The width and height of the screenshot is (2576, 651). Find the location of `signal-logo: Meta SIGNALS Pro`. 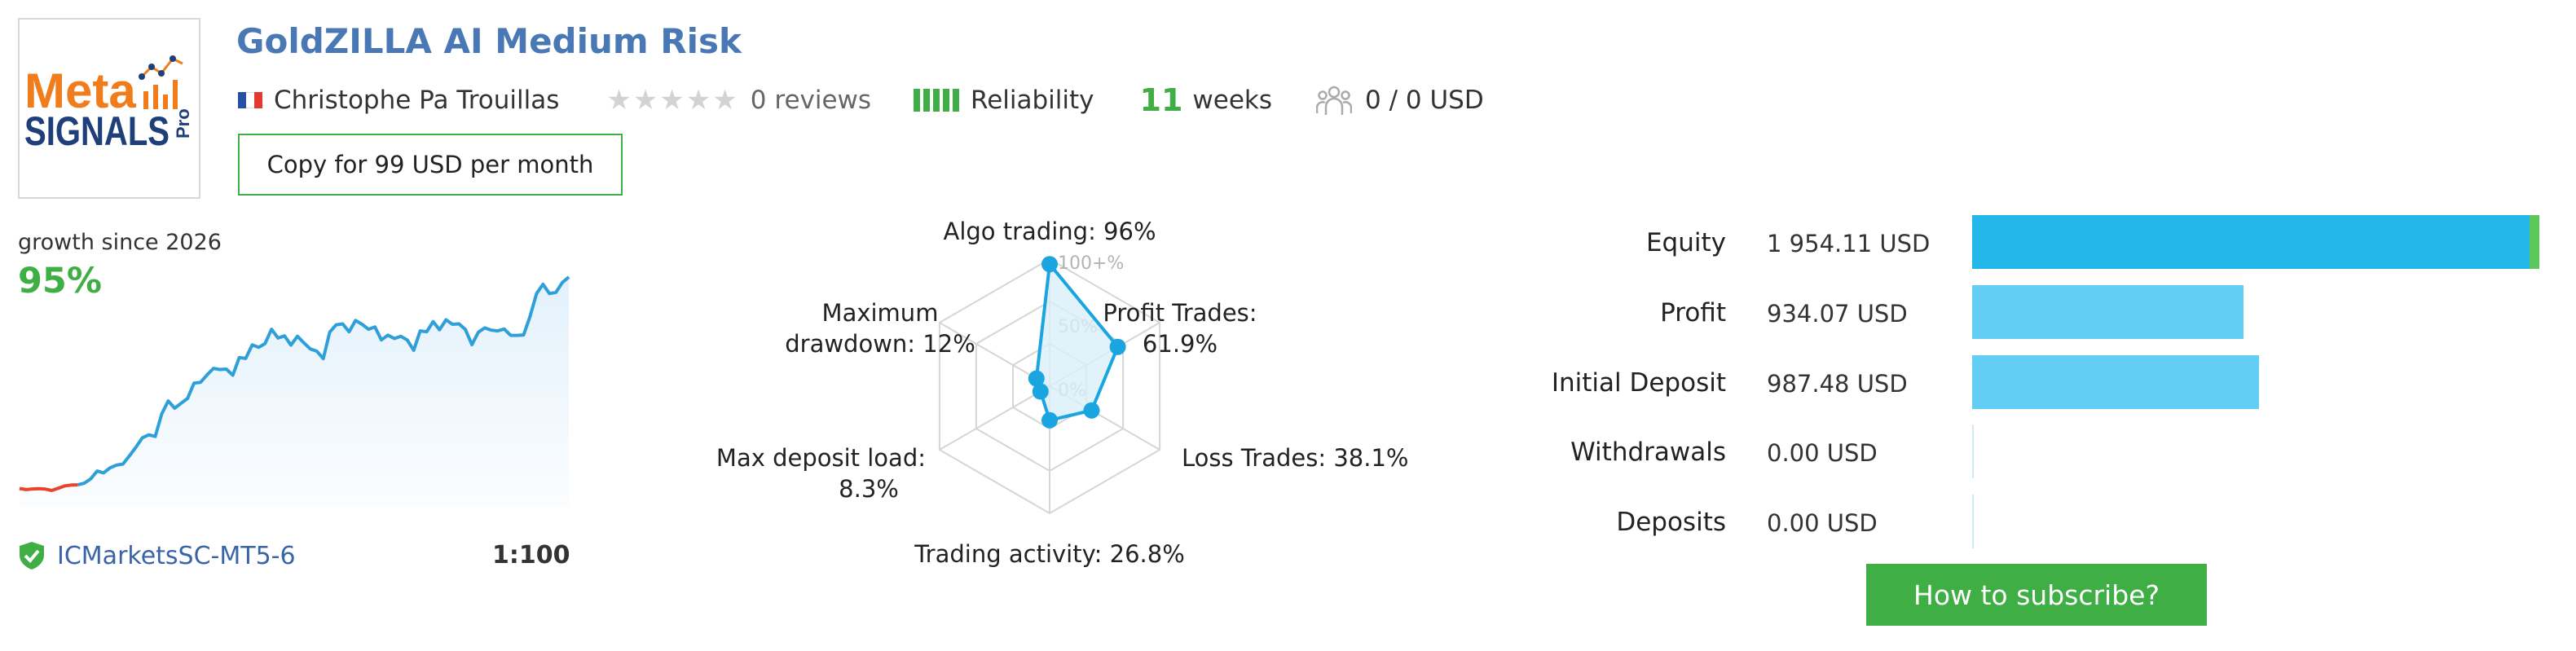

signal-logo: Meta SIGNALS Pro is located at coordinates (109, 109).